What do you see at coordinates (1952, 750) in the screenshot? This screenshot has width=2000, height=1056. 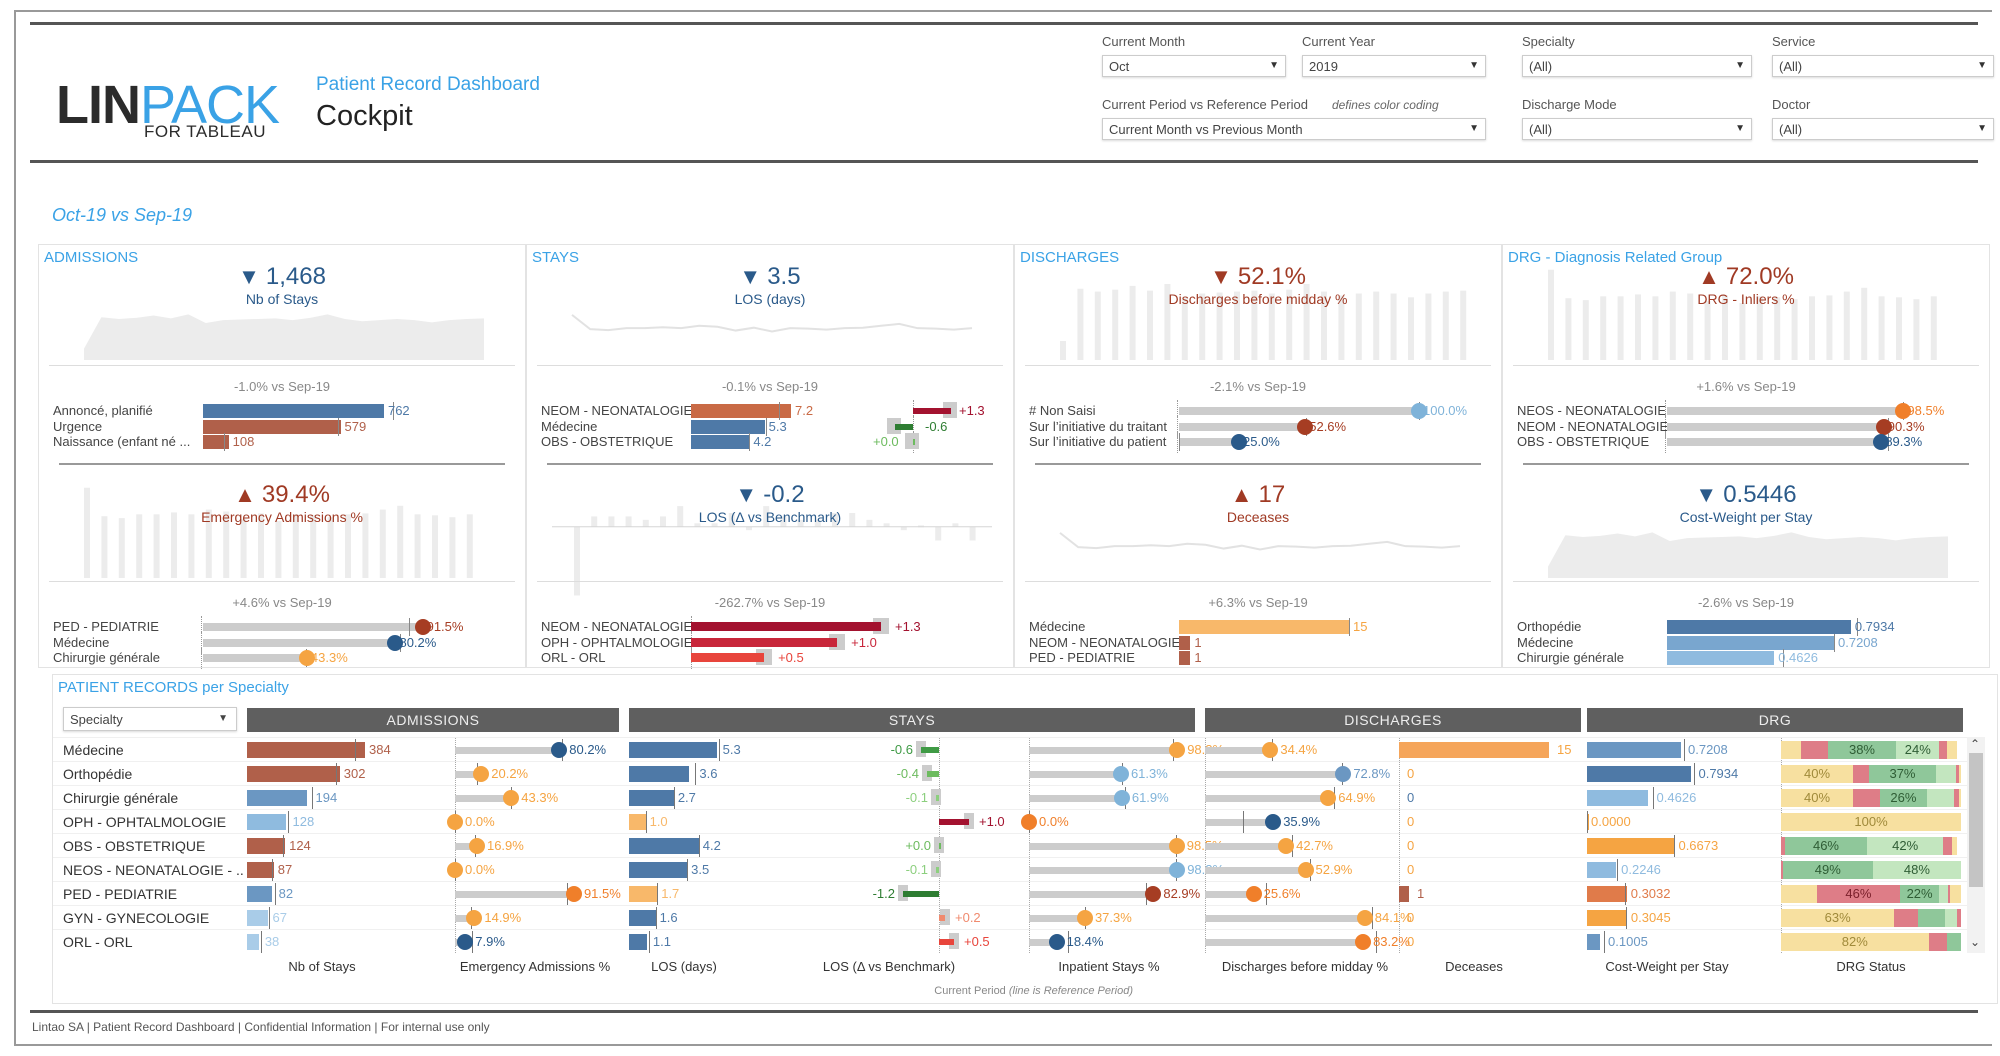 I see `status-segment` at bounding box center [1952, 750].